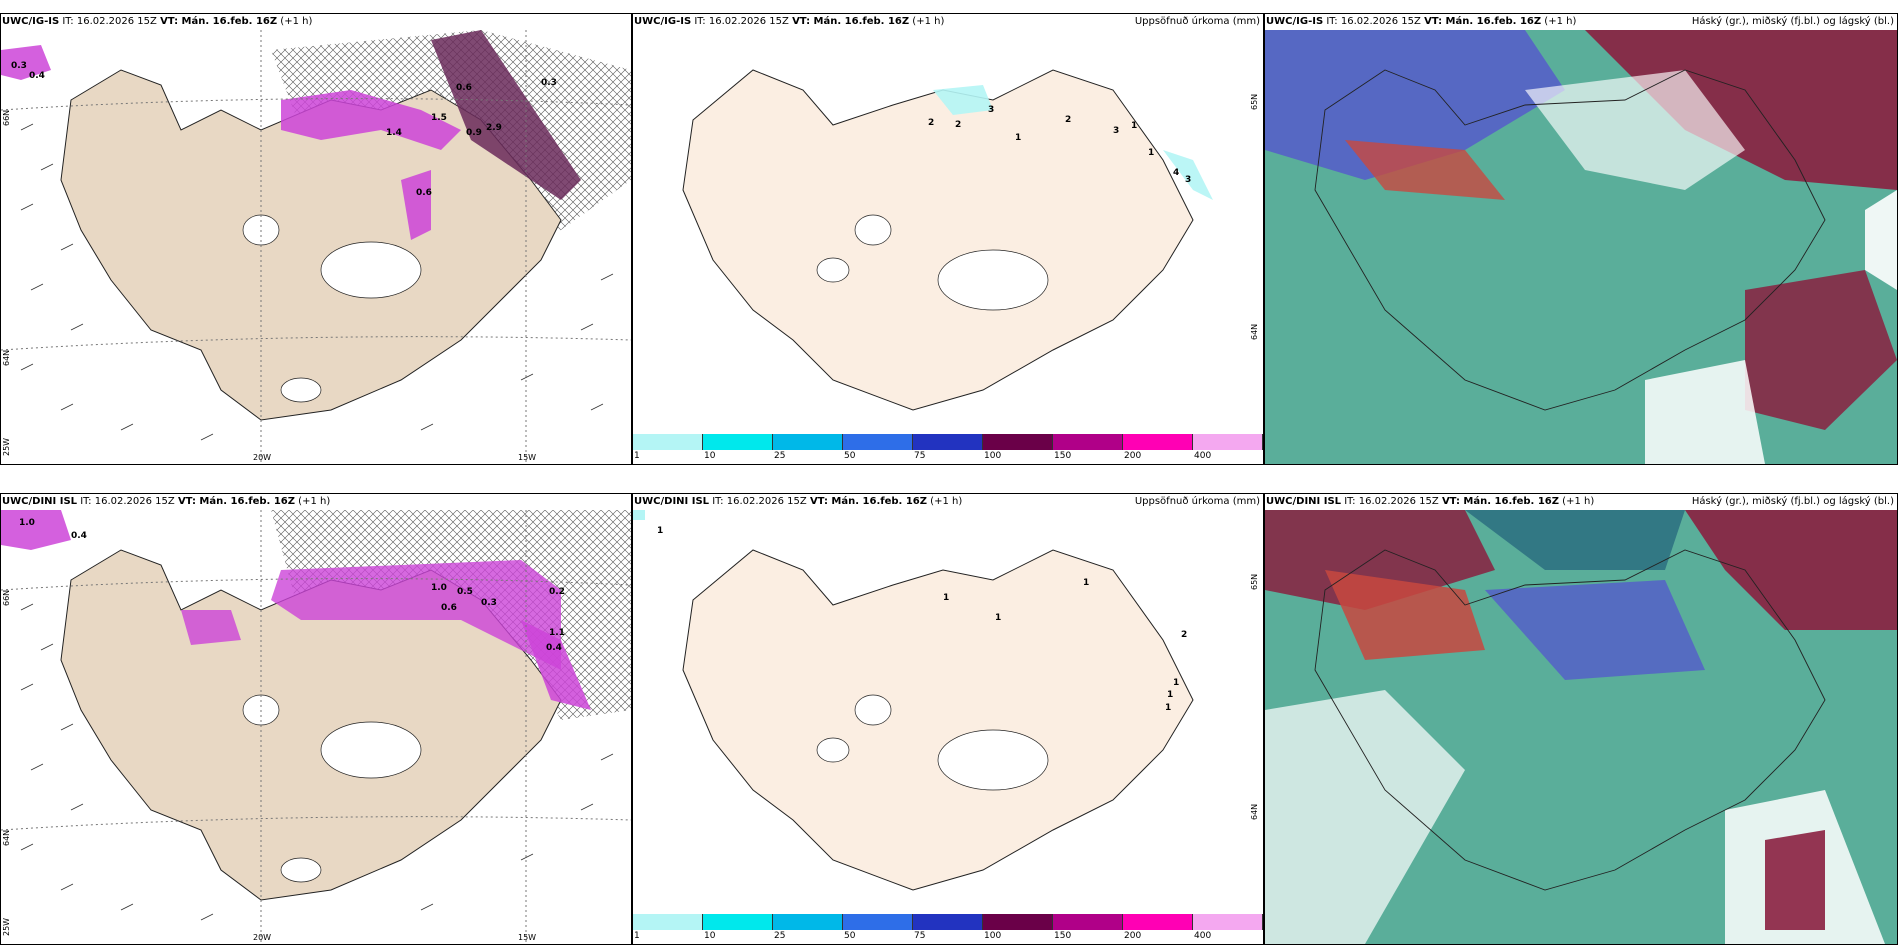 The image size is (1900, 950). I want to click on svg-text: 0.2, so click(557, 592).